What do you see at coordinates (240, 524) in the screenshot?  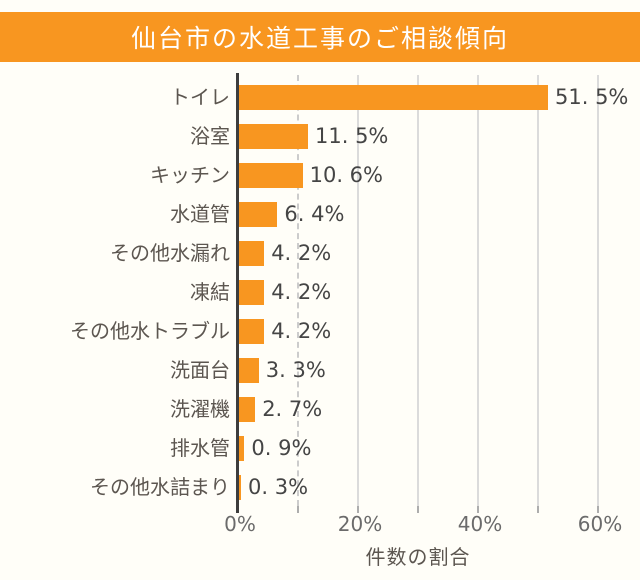 I see `x-tick-label: 0%` at bounding box center [240, 524].